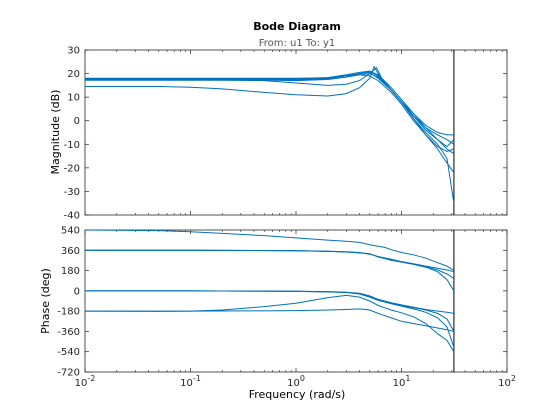 Image resolution: width=560 pixels, height=420 pixels. What do you see at coordinates (297, 26) in the screenshot?
I see `chart-title: Bode Diagram` at bounding box center [297, 26].